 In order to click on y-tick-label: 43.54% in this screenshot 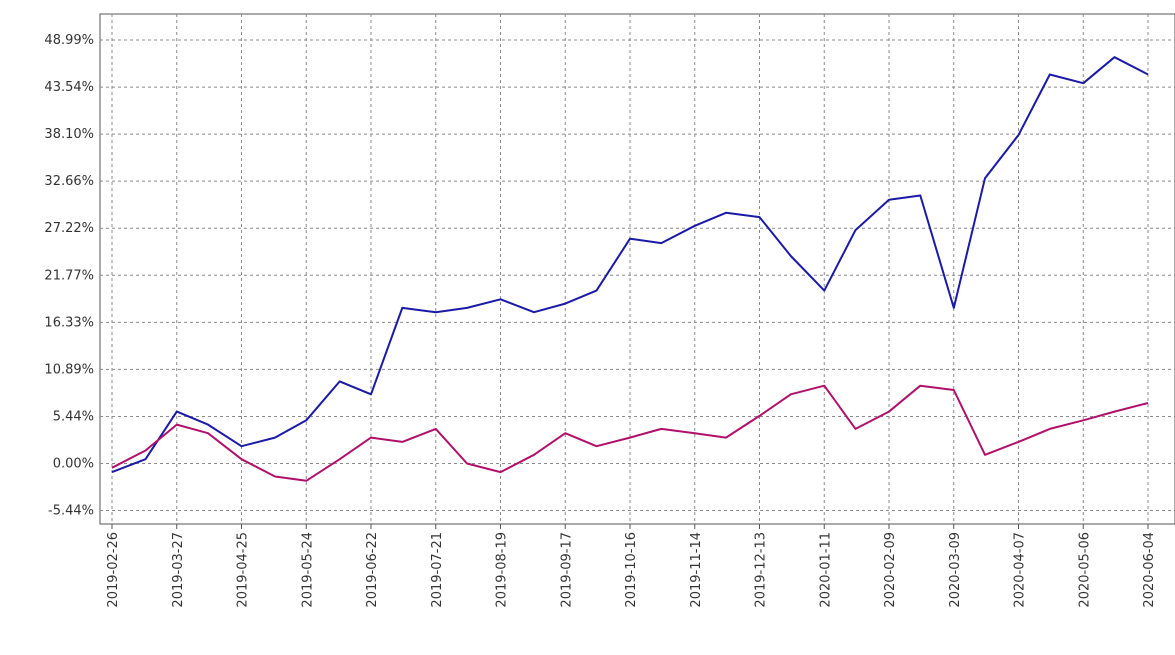, I will do `click(69, 87)`.